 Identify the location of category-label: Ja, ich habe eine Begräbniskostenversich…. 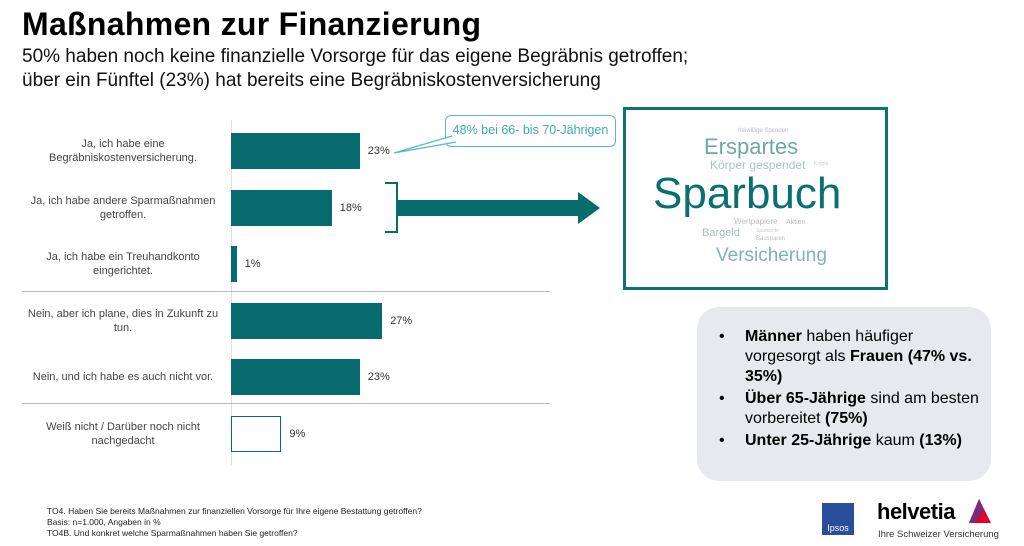
(123, 151).